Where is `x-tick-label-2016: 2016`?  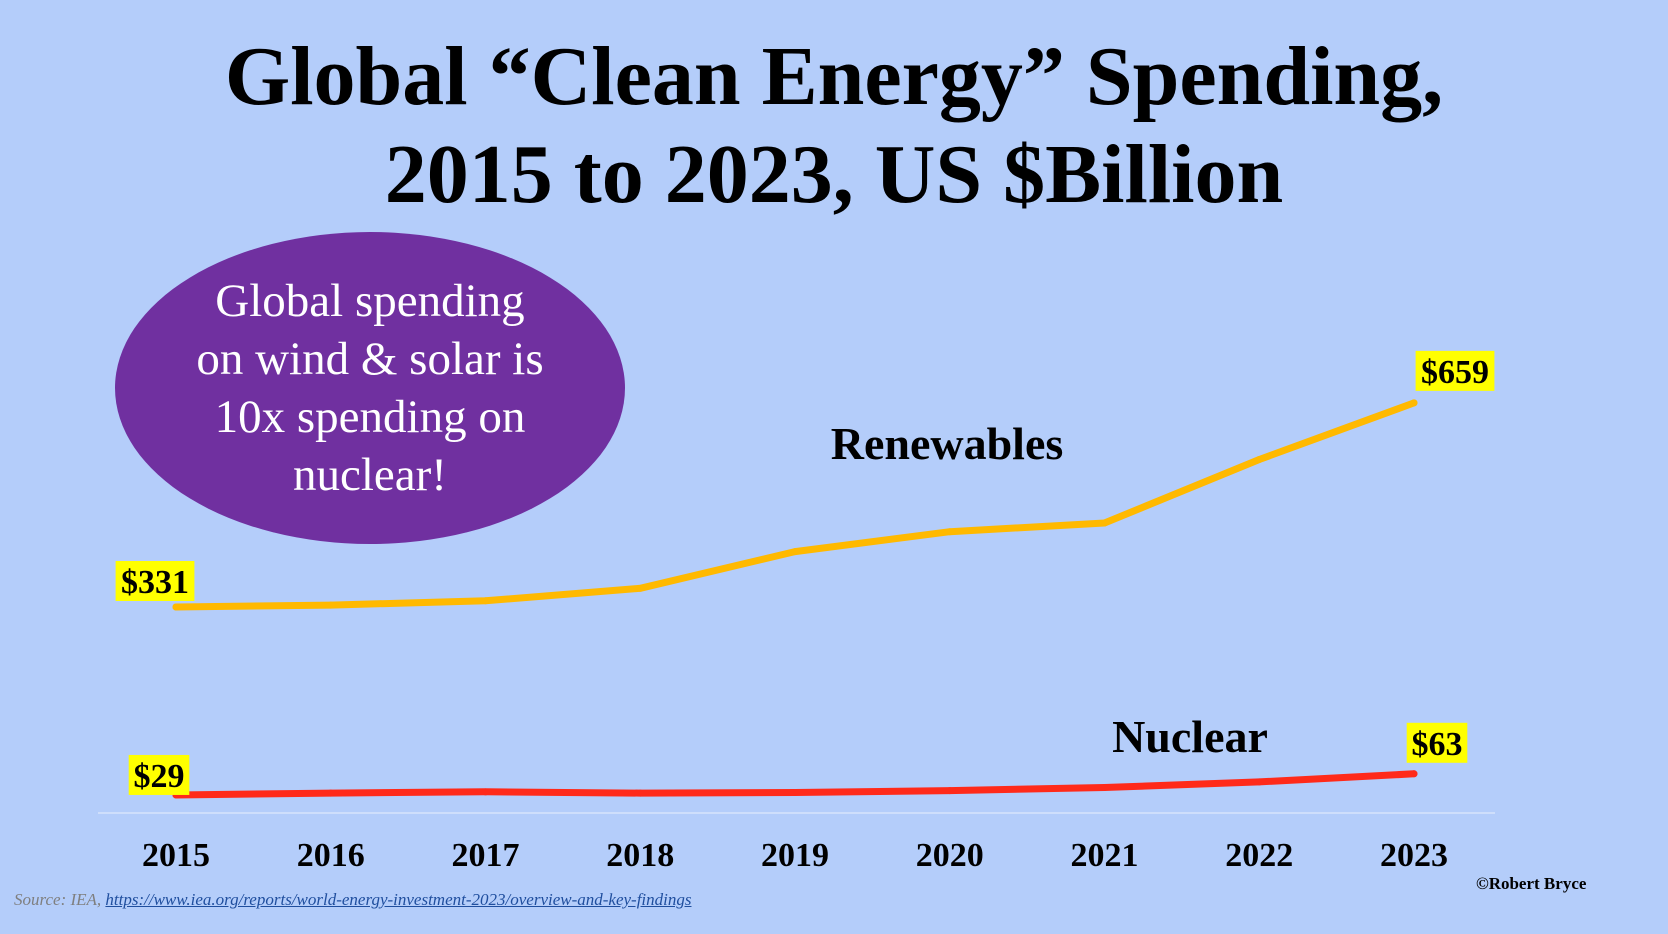
x-tick-label-2016: 2016 is located at coordinates (331, 855).